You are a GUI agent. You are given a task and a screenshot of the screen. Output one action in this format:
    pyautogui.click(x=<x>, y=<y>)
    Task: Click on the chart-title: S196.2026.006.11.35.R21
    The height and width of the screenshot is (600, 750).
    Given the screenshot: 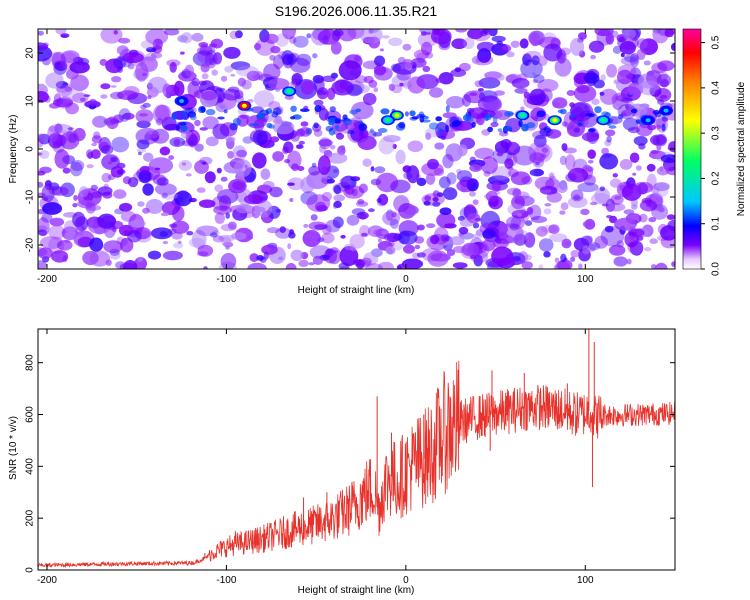 What is the action you would take?
    pyautogui.click(x=356, y=11)
    